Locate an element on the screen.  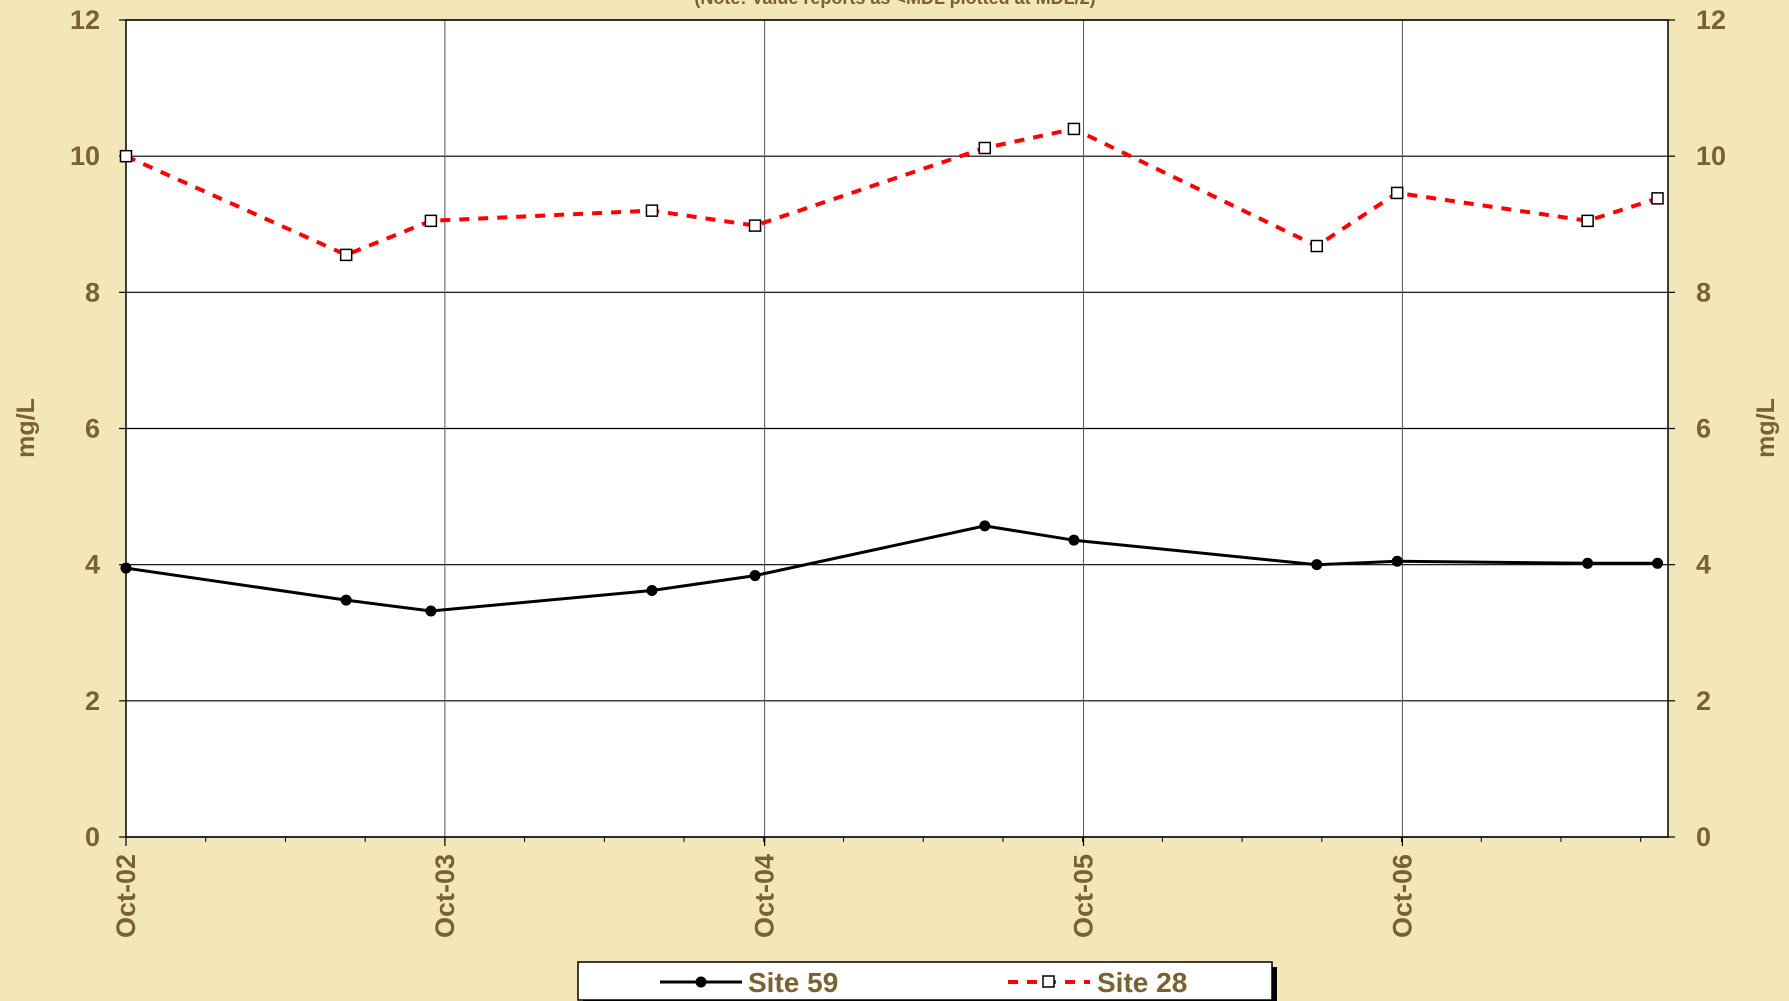
y-axis-left-labels: 0 2 4 6 8 10 12 is located at coordinates (85, 428).